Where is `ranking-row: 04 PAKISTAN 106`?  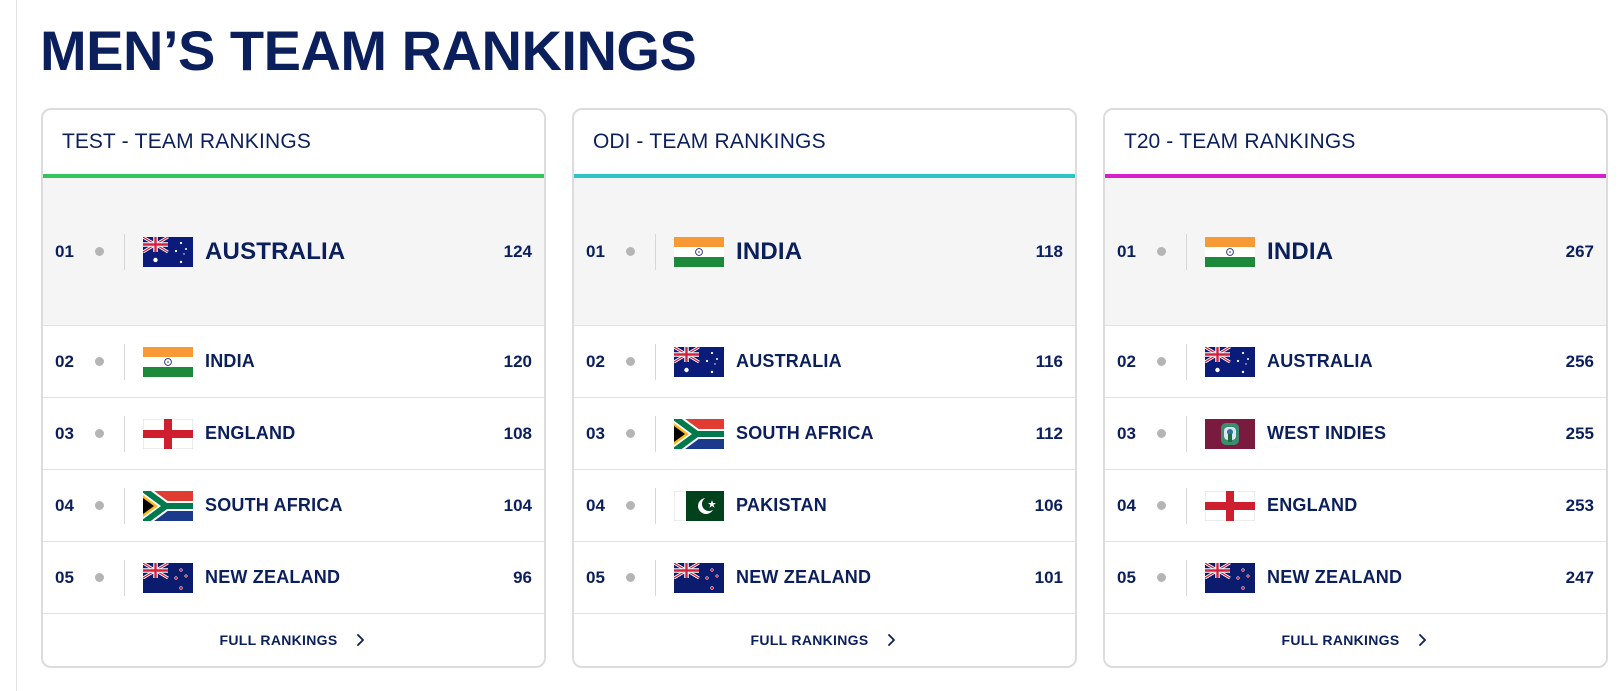 ranking-row: 04 PAKISTAN 106 is located at coordinates (824, 506).